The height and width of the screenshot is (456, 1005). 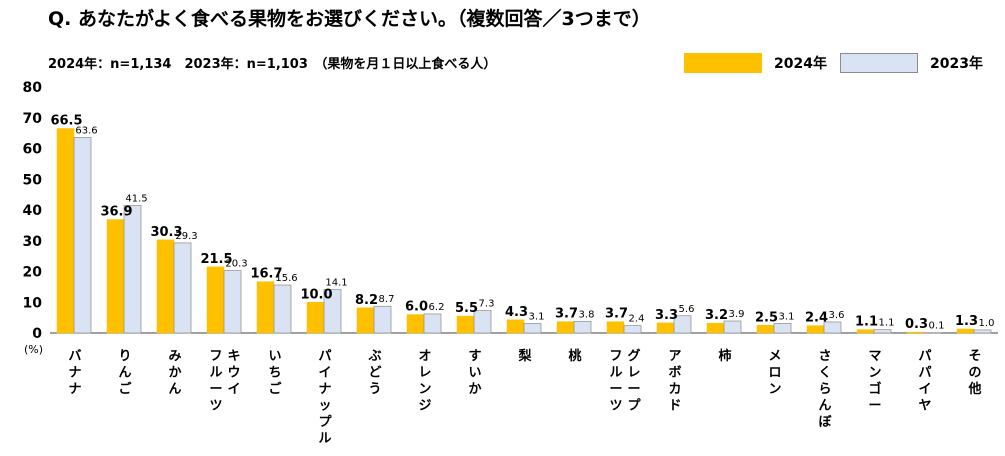 I want to click on category-label: マンゴー, so click(x=874, y=381).